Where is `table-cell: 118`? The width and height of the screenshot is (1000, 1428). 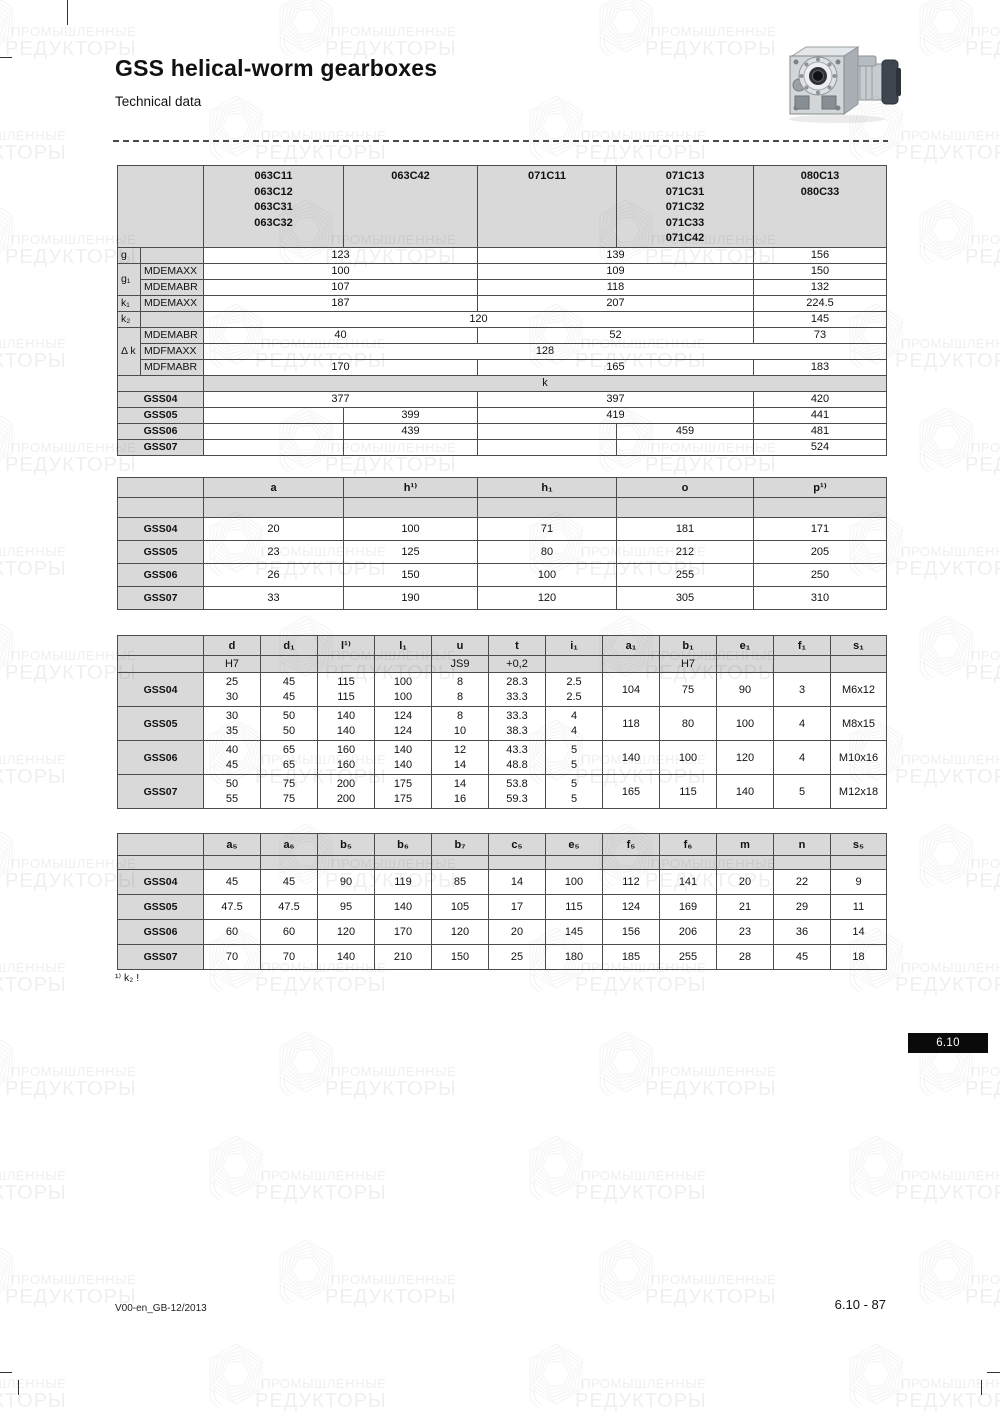
table-cell: 118 is located at coordinates (615, 287).